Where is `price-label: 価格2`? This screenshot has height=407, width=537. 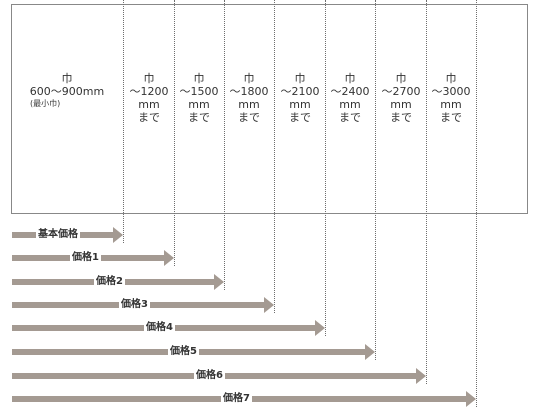
price-label: 価格2 is located at coordinates (109, 282).